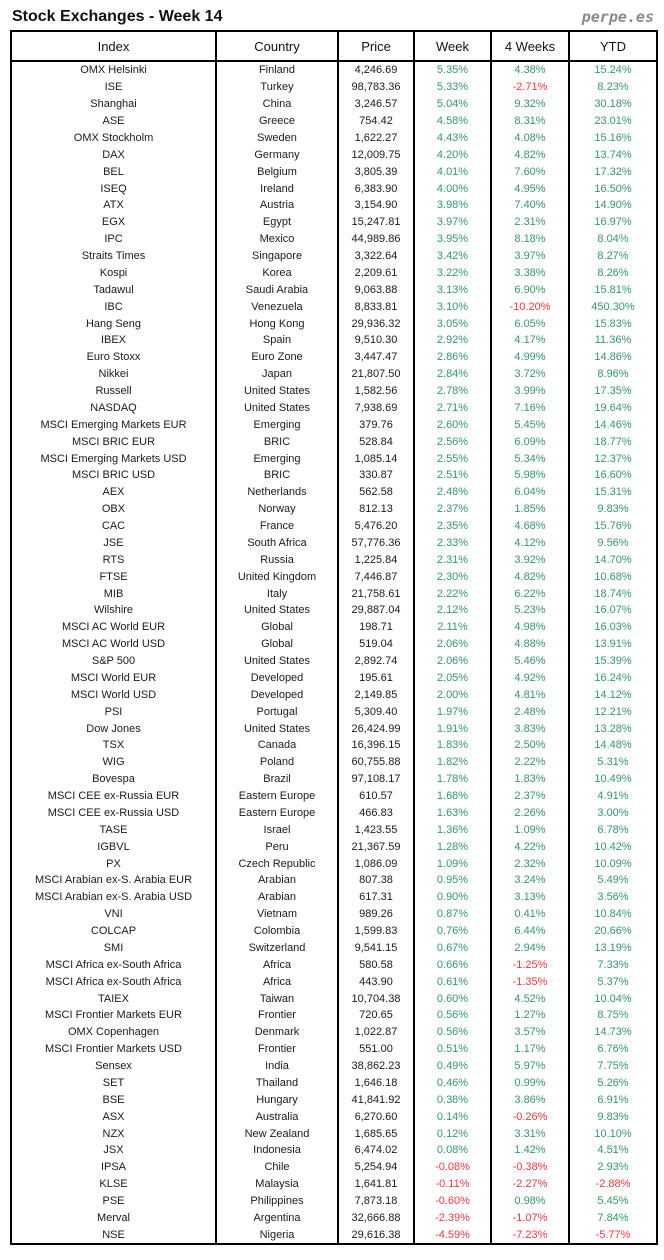  Describe the element at coordinates (530, 1201) in the screenshot. I see `four-weeks-cell: 0.98%` at that location.